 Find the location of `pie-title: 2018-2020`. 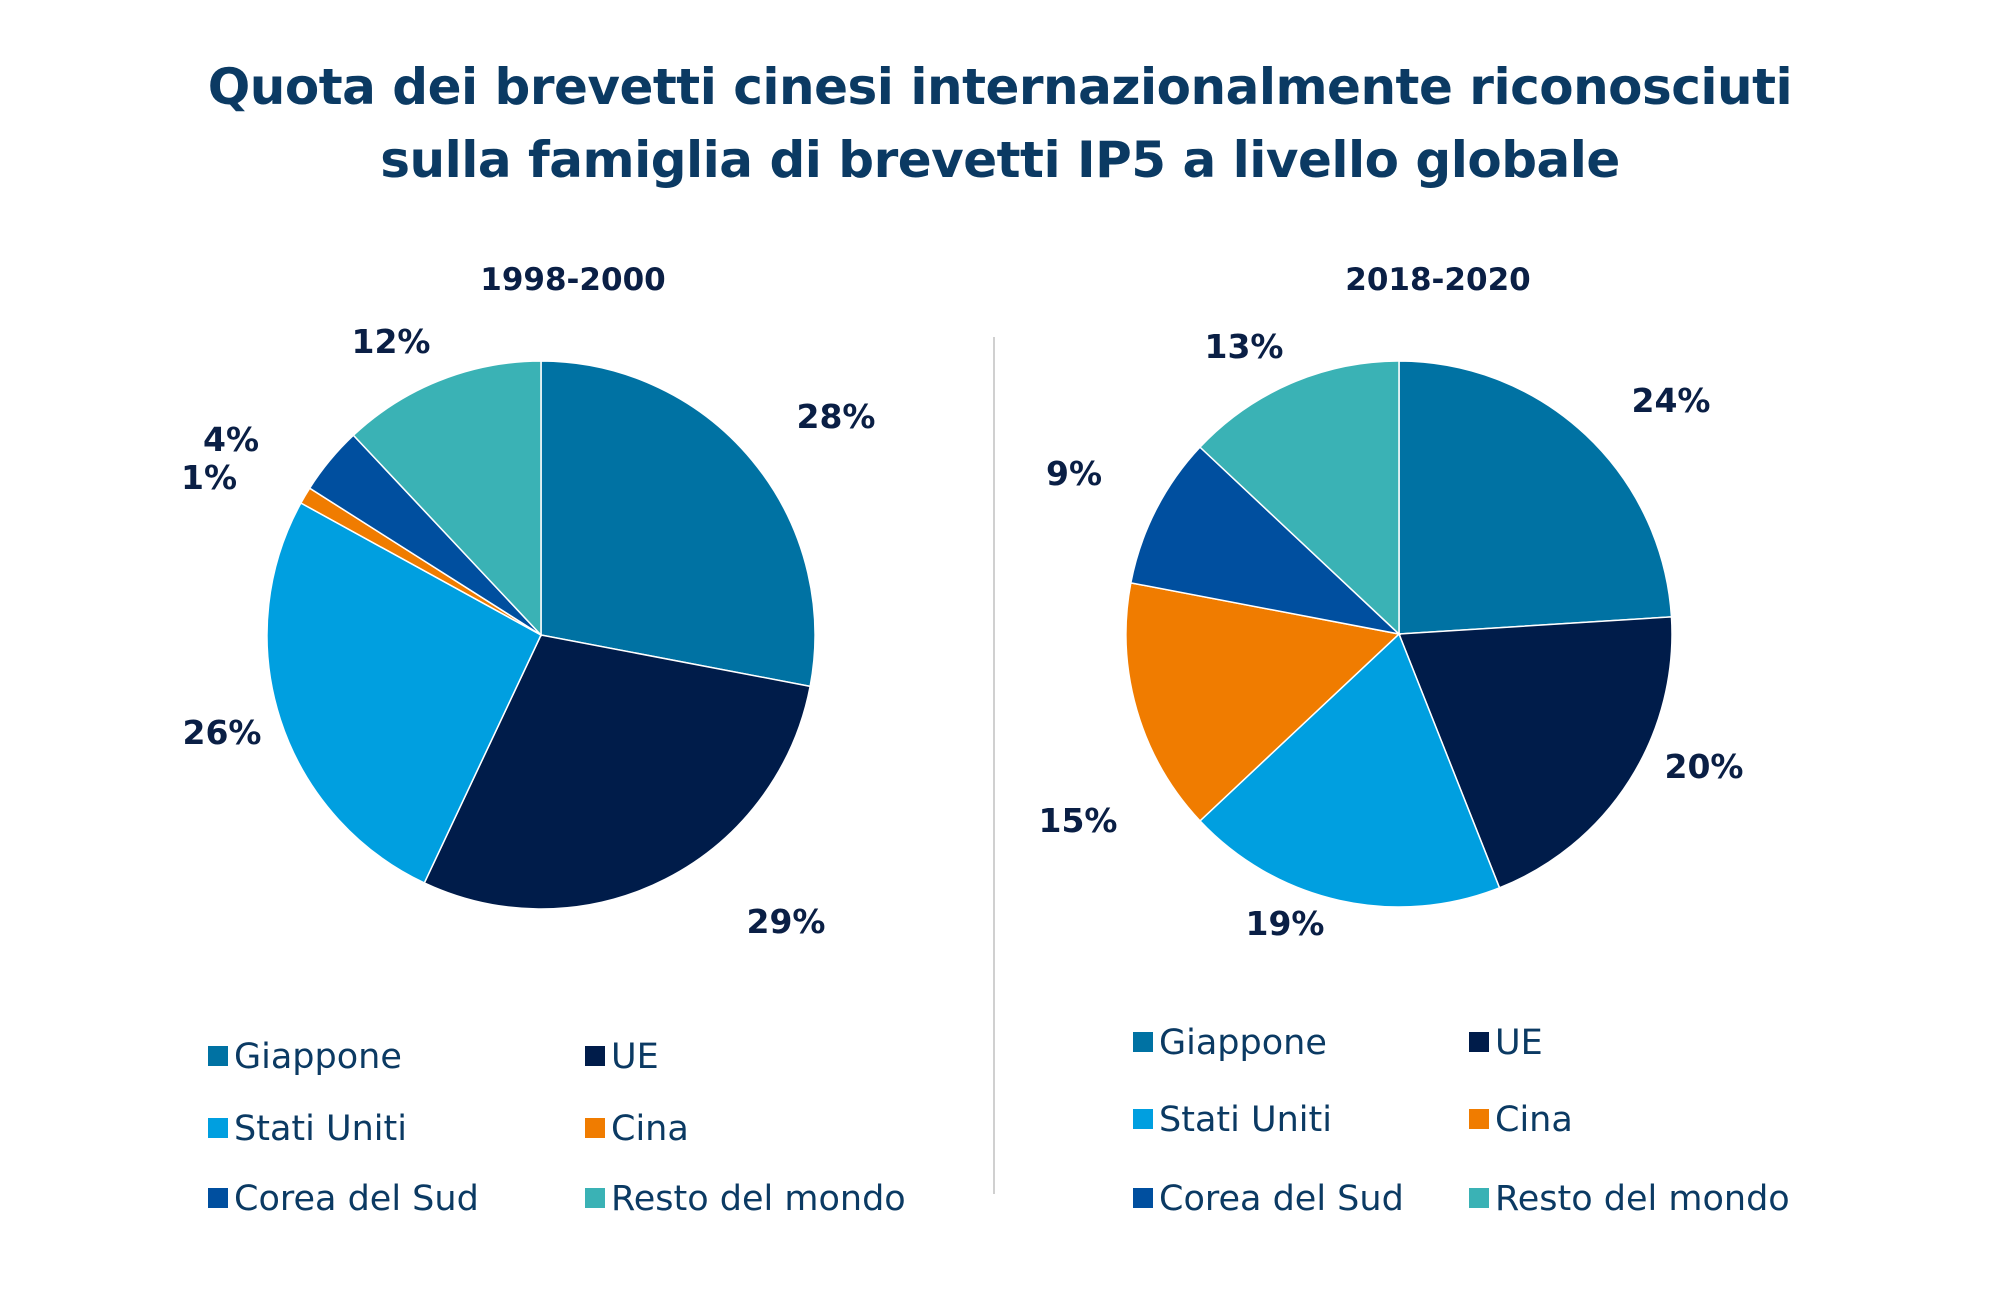

pie-title: 2018-2020 is located at coordinates (1437, 280).